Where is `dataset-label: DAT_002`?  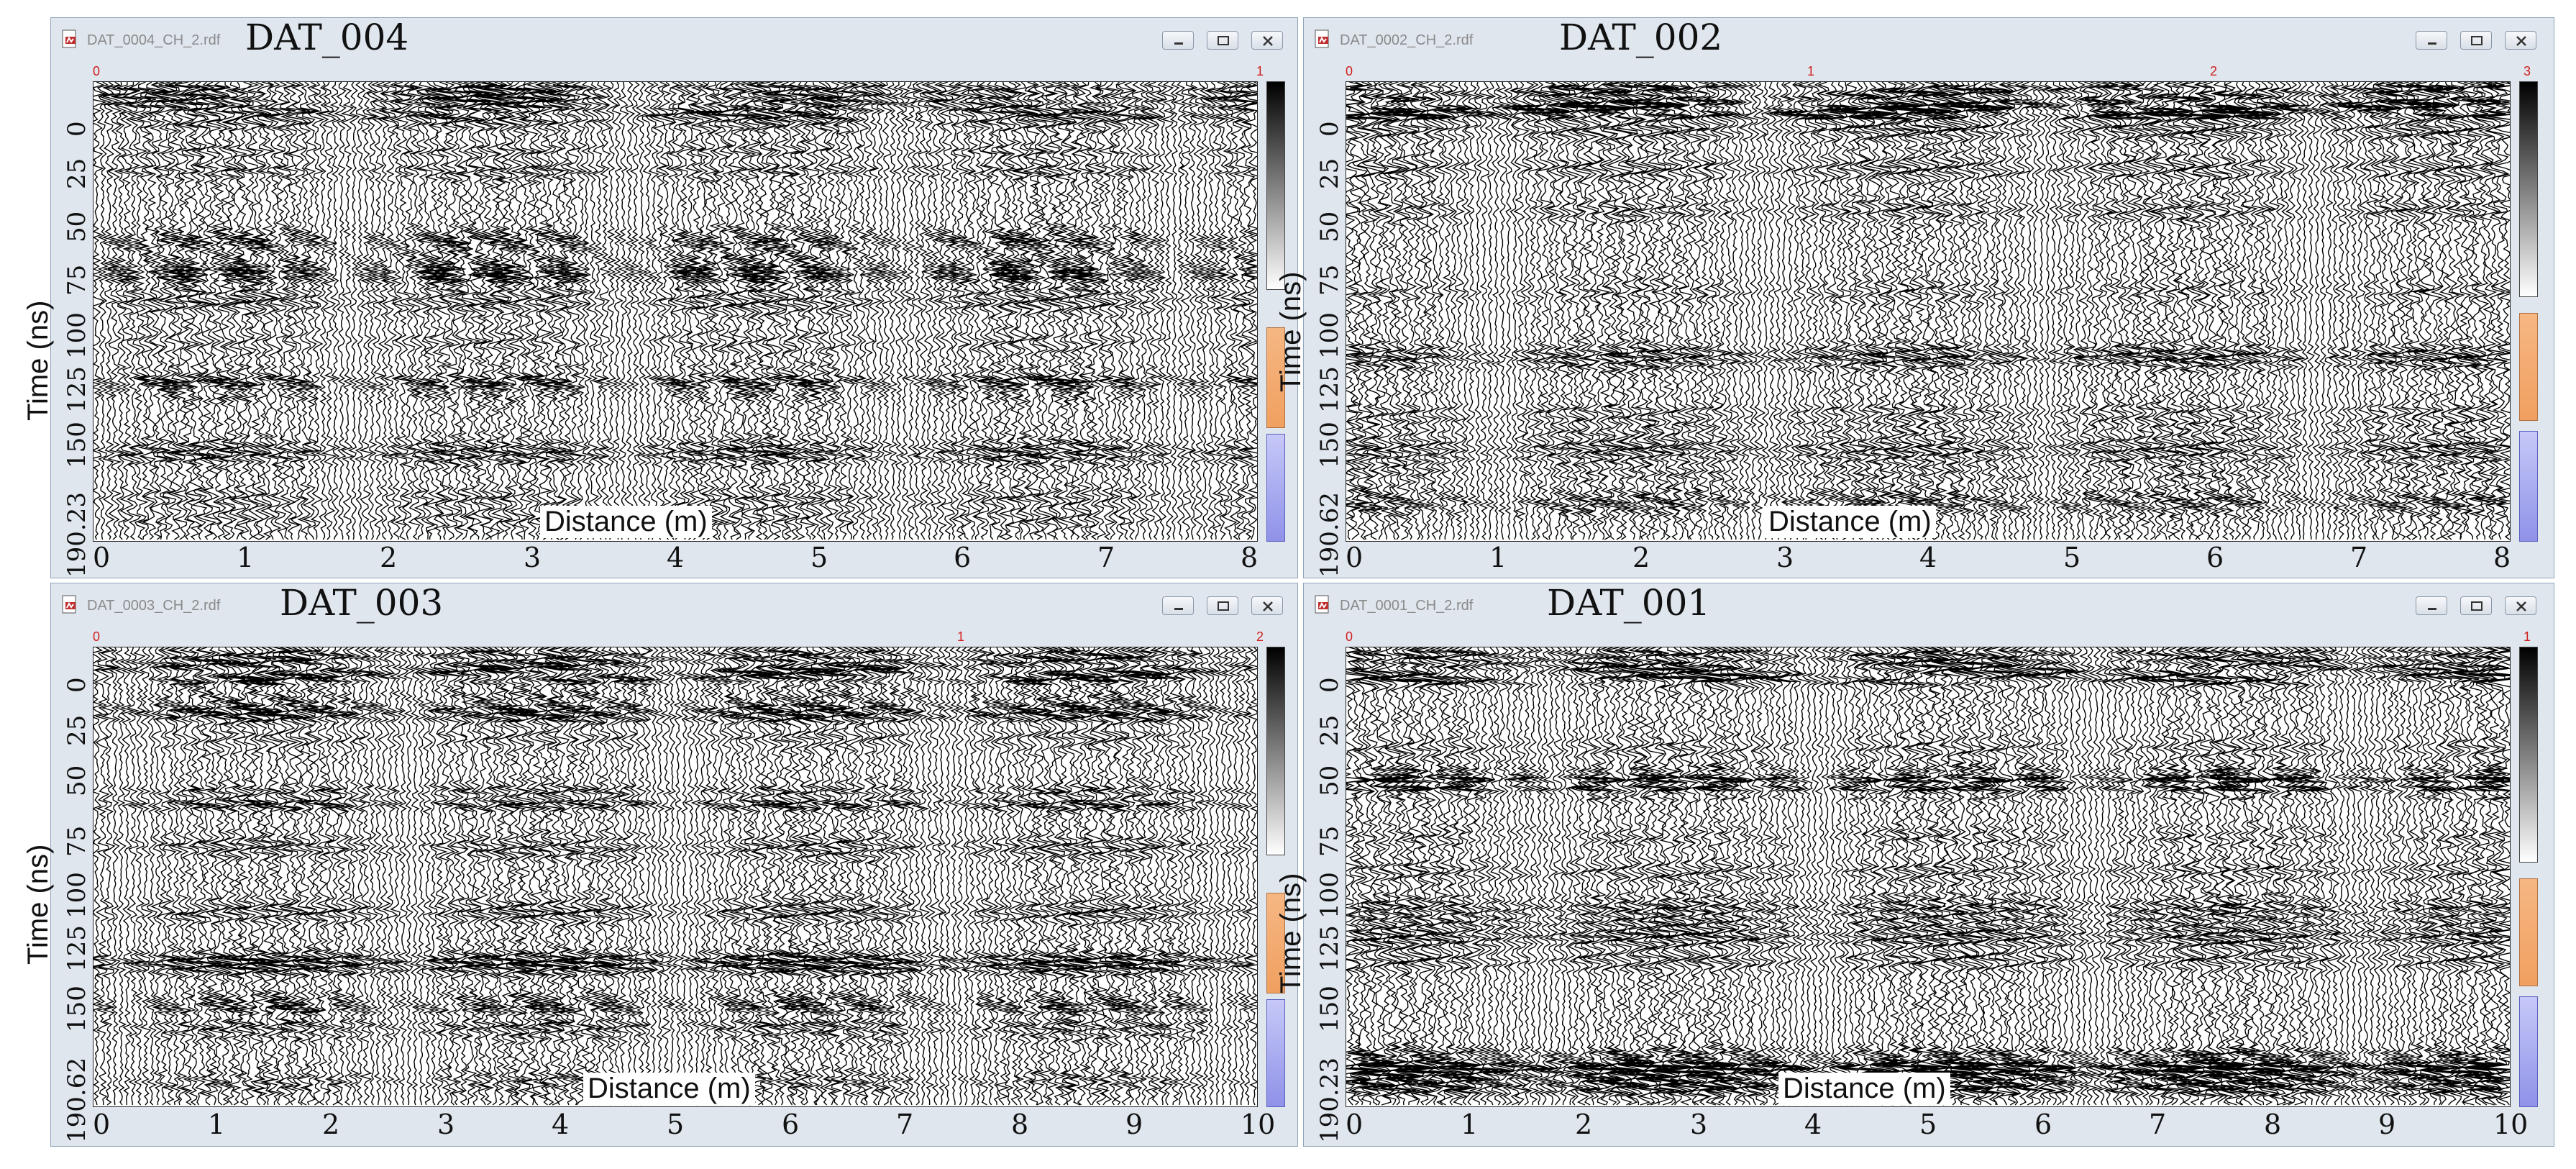 dataset-label: DAT_002 is located at coordinates (1641, 37).